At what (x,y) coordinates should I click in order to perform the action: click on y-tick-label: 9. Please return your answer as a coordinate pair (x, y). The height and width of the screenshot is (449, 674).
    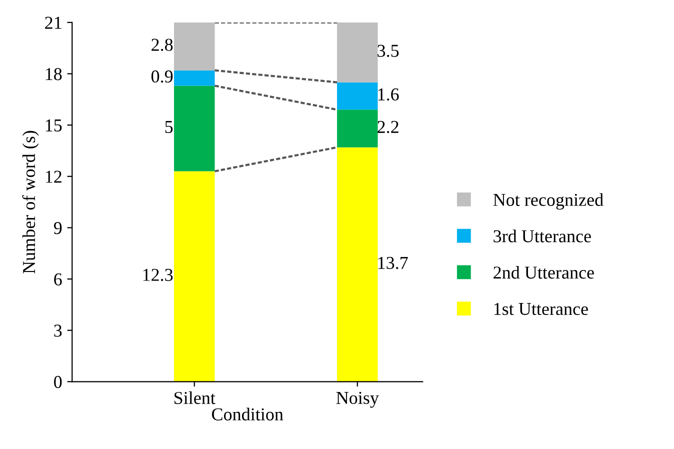
    Looking at the image, I should click on (58, 228).